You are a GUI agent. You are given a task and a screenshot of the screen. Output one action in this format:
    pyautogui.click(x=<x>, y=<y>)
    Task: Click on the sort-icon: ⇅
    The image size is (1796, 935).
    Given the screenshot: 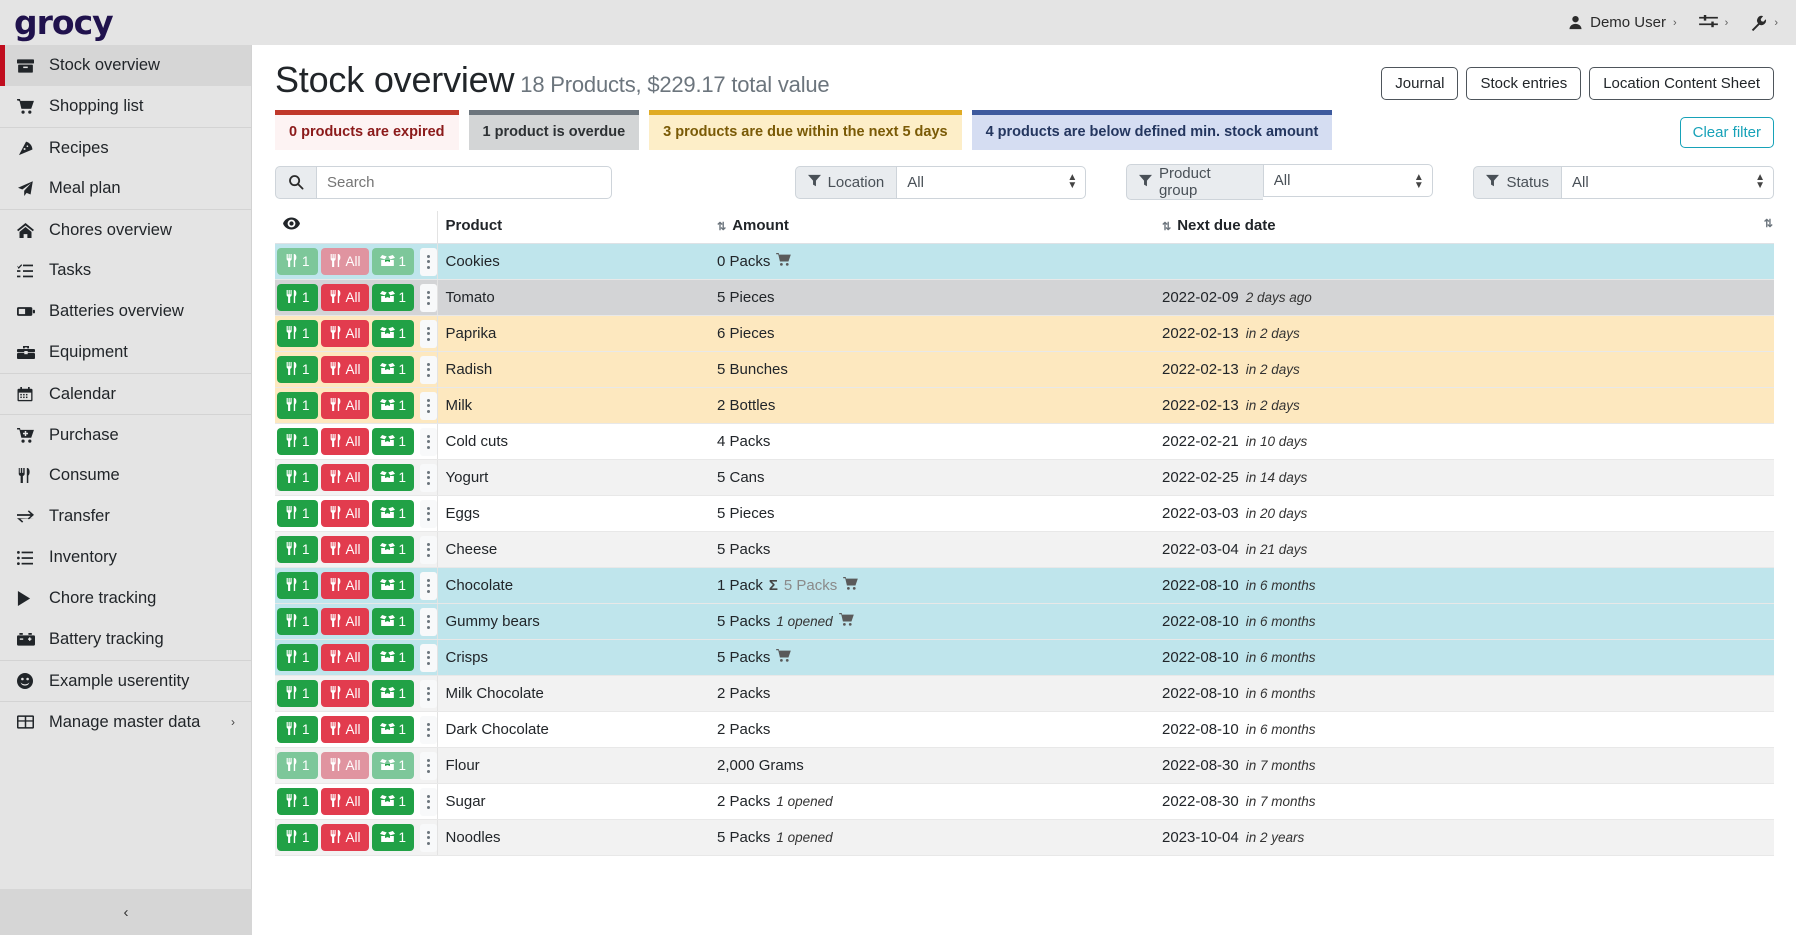 What is the action you would take?
    pyautogui.click(x=1166, y=227)
    